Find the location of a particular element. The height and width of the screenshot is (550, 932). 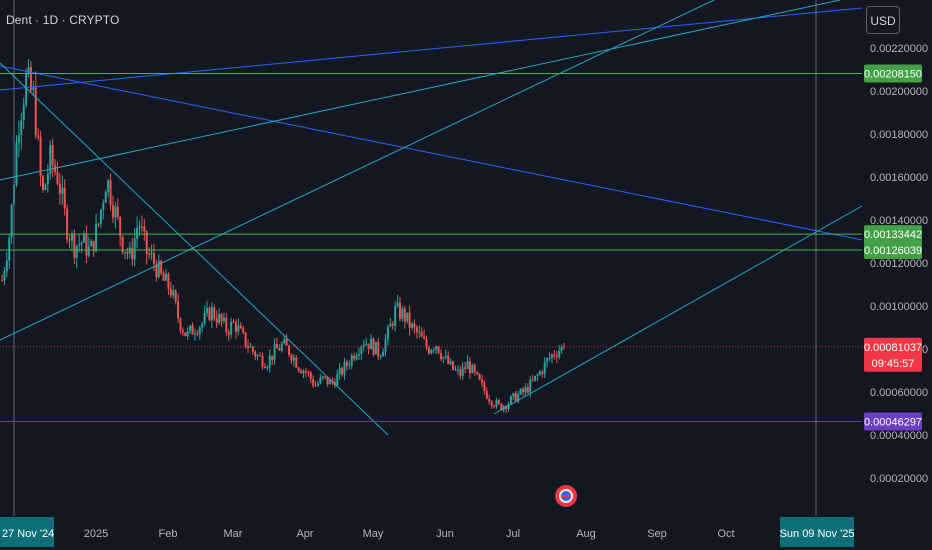

time-tick-label: Jun is located at coordinates (445, 534).